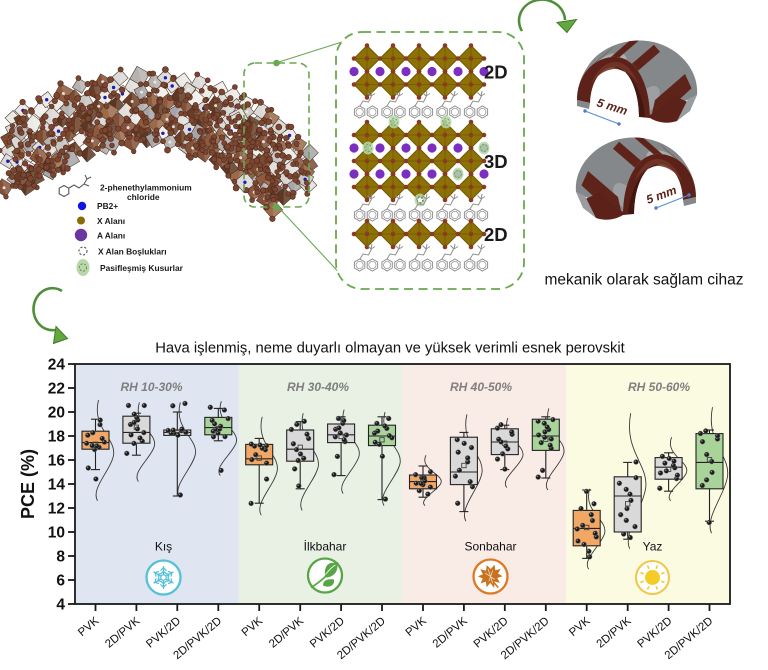 The height and width of the screenshot is (670, 768). Describe the element at coordinates (659, 387) in the screenshot. I see `svg-text: RH 50-60%` at that location.